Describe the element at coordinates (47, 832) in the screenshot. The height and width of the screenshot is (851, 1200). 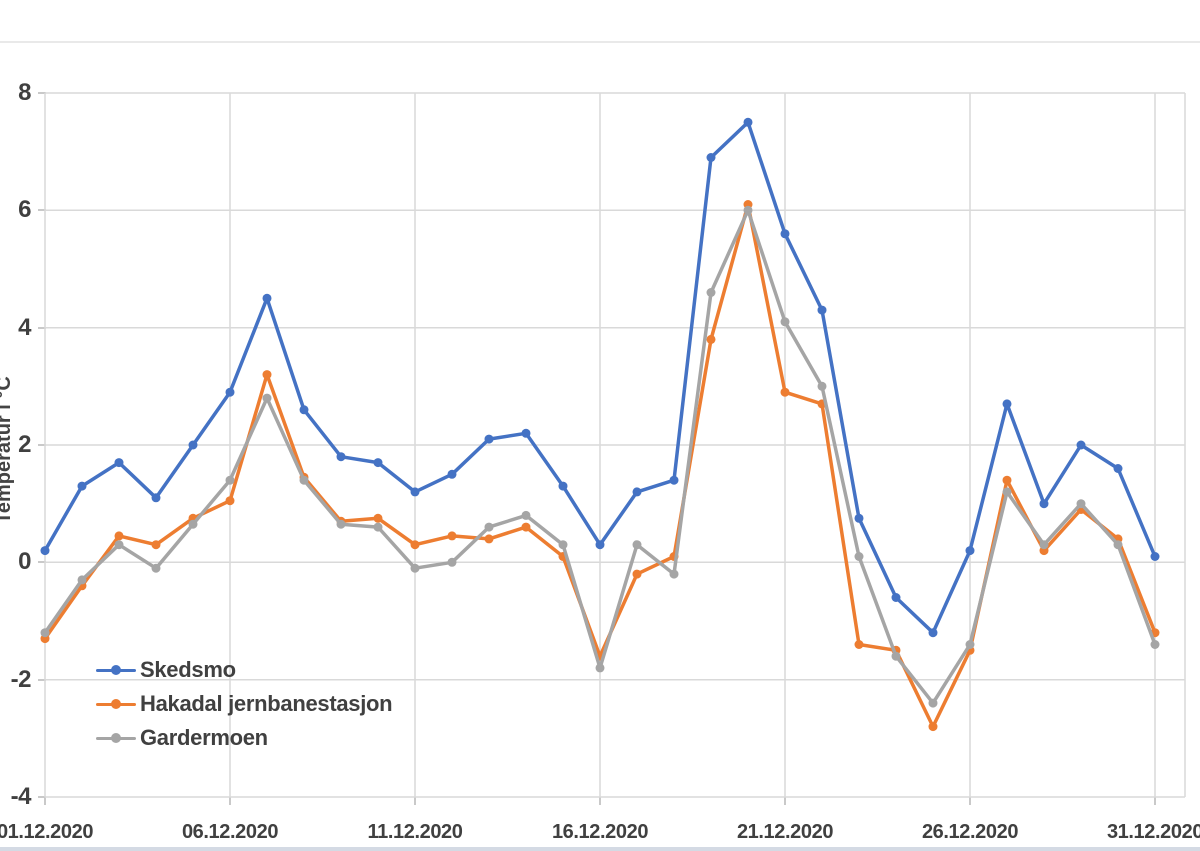
I see `x-tick-label: 01.12.2020` at that location.